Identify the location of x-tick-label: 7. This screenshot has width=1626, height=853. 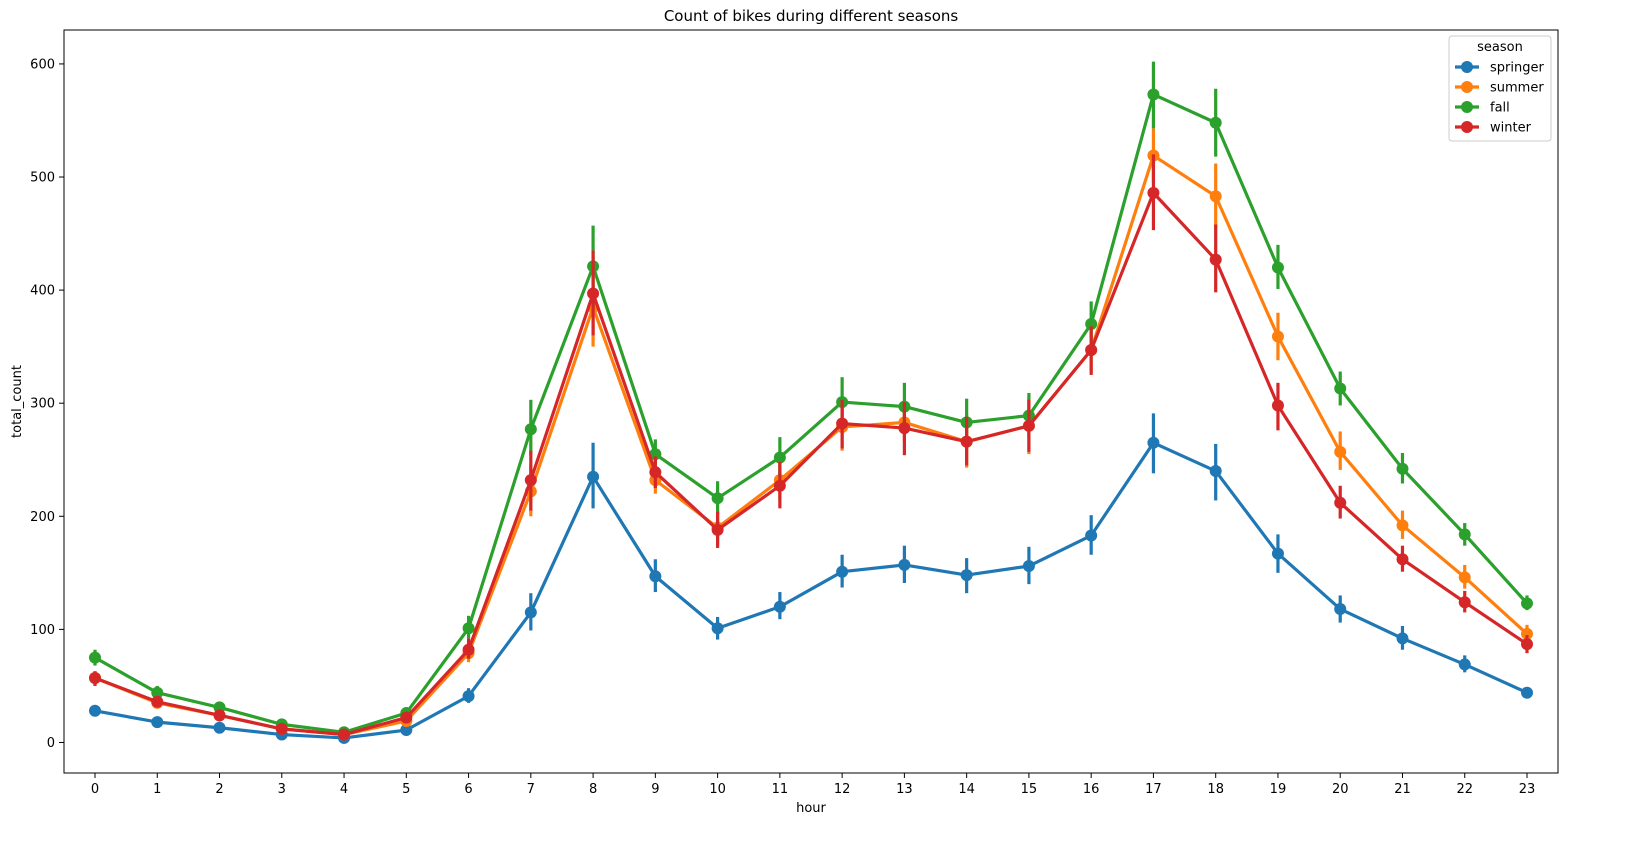
(531, 789).